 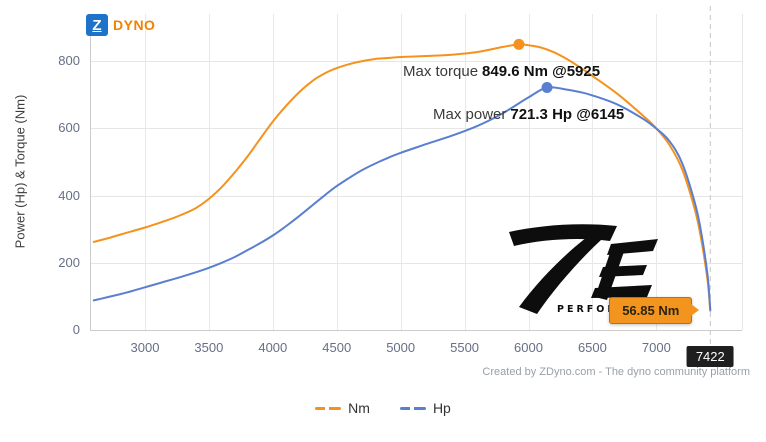 I want to click on cursor-tooltip-value: 56.85 Nm, so click(x=651, y=310).